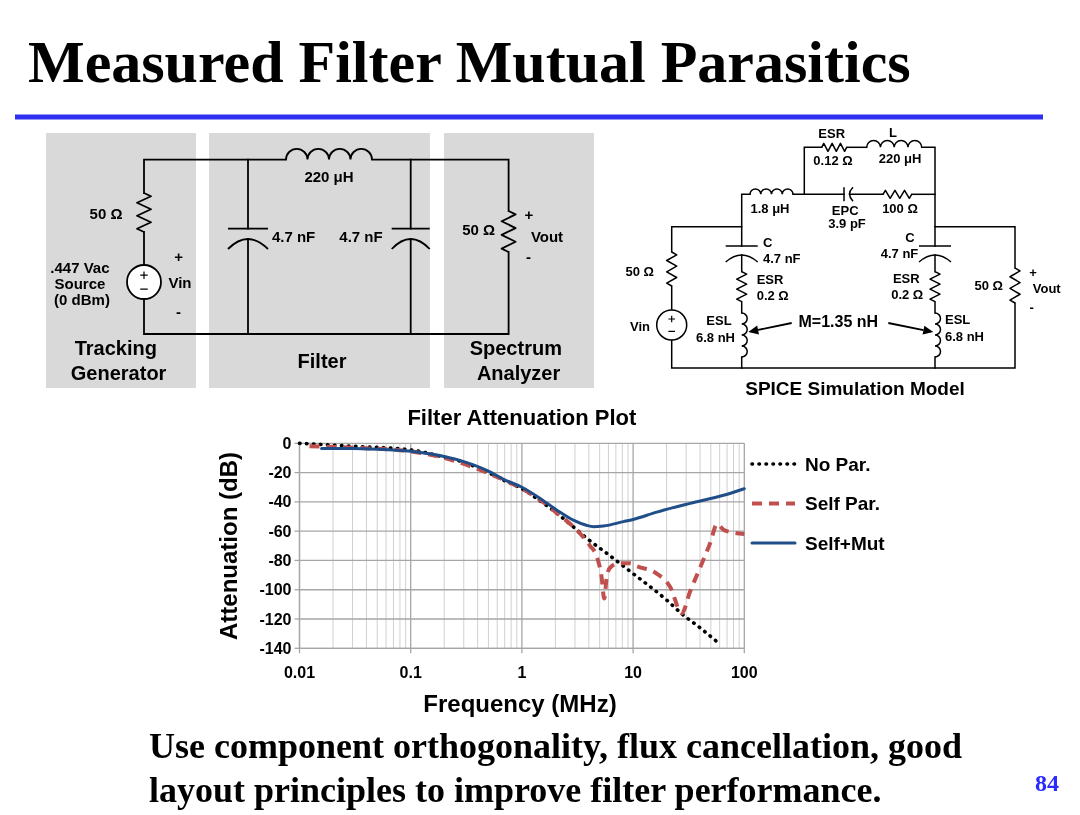  What do you see at coordinates (228, 546) in the screenshot?
I see `y-axis-title: Attenuation (dB)` at bounding box center [228, 546].